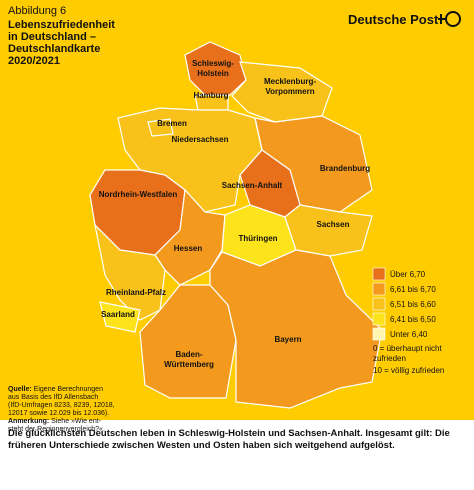  Describe the element at coordinates (409, 334) in the screenshot. I see `legend-label: Unter 6,40` at that location.